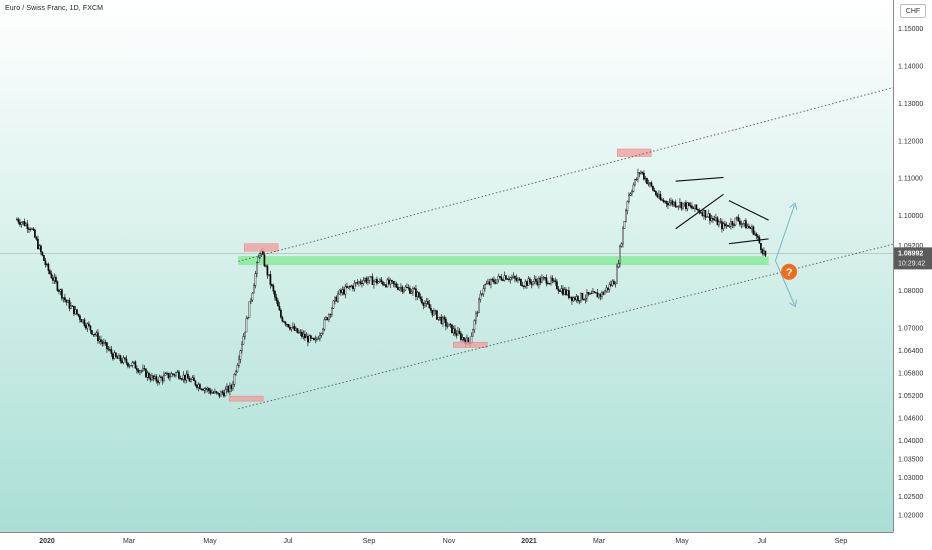 This screenshot has width=932, height=550. What do you see at coordinates (789, 271) in the screenshot?
I see `question-alert-icon` at bounding box center [789, 271].